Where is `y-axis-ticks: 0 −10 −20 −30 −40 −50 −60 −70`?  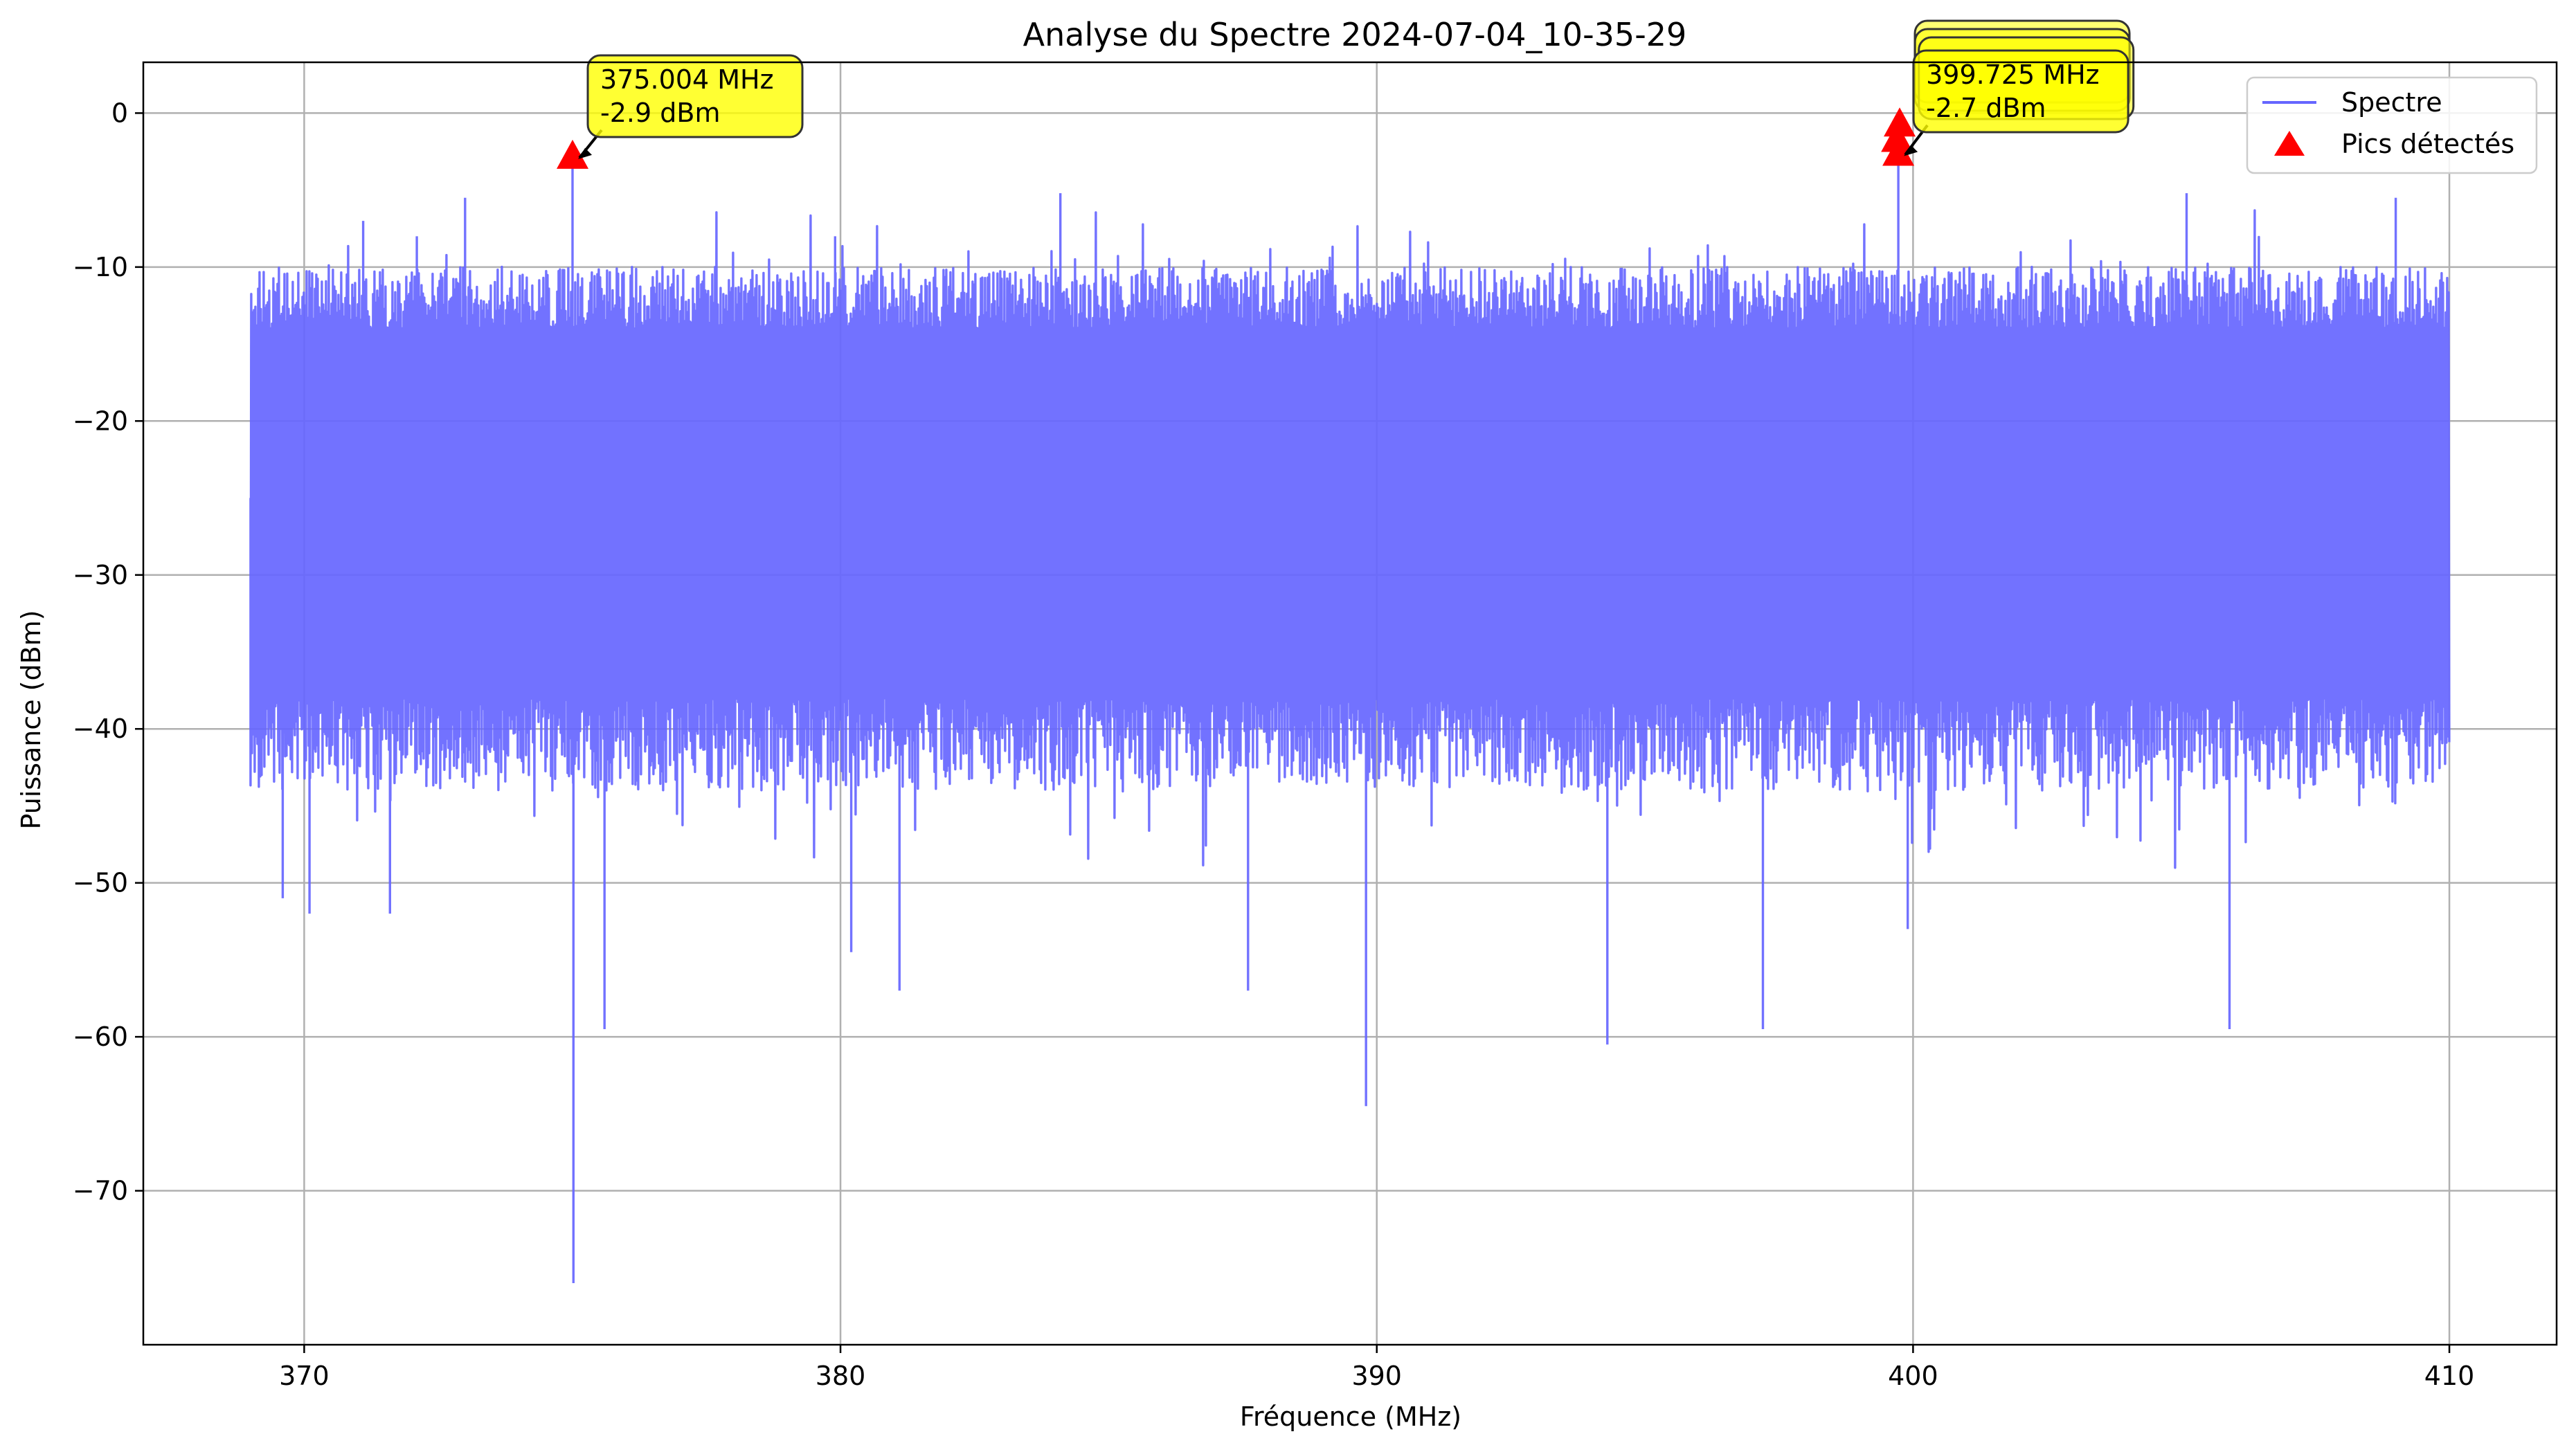
y-axis-ticks: 0 −10 −20 −30 −40 −50 −60 −70 is located at coordinates (108, 652).